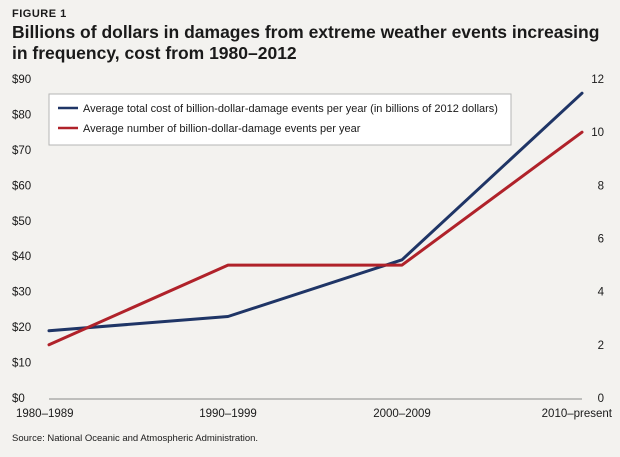 The width and height of the screenshot is (620, 457). Describe the element at coordinates (21, 257) in the screenshot. I see `left-tick-label: $40` at that location.